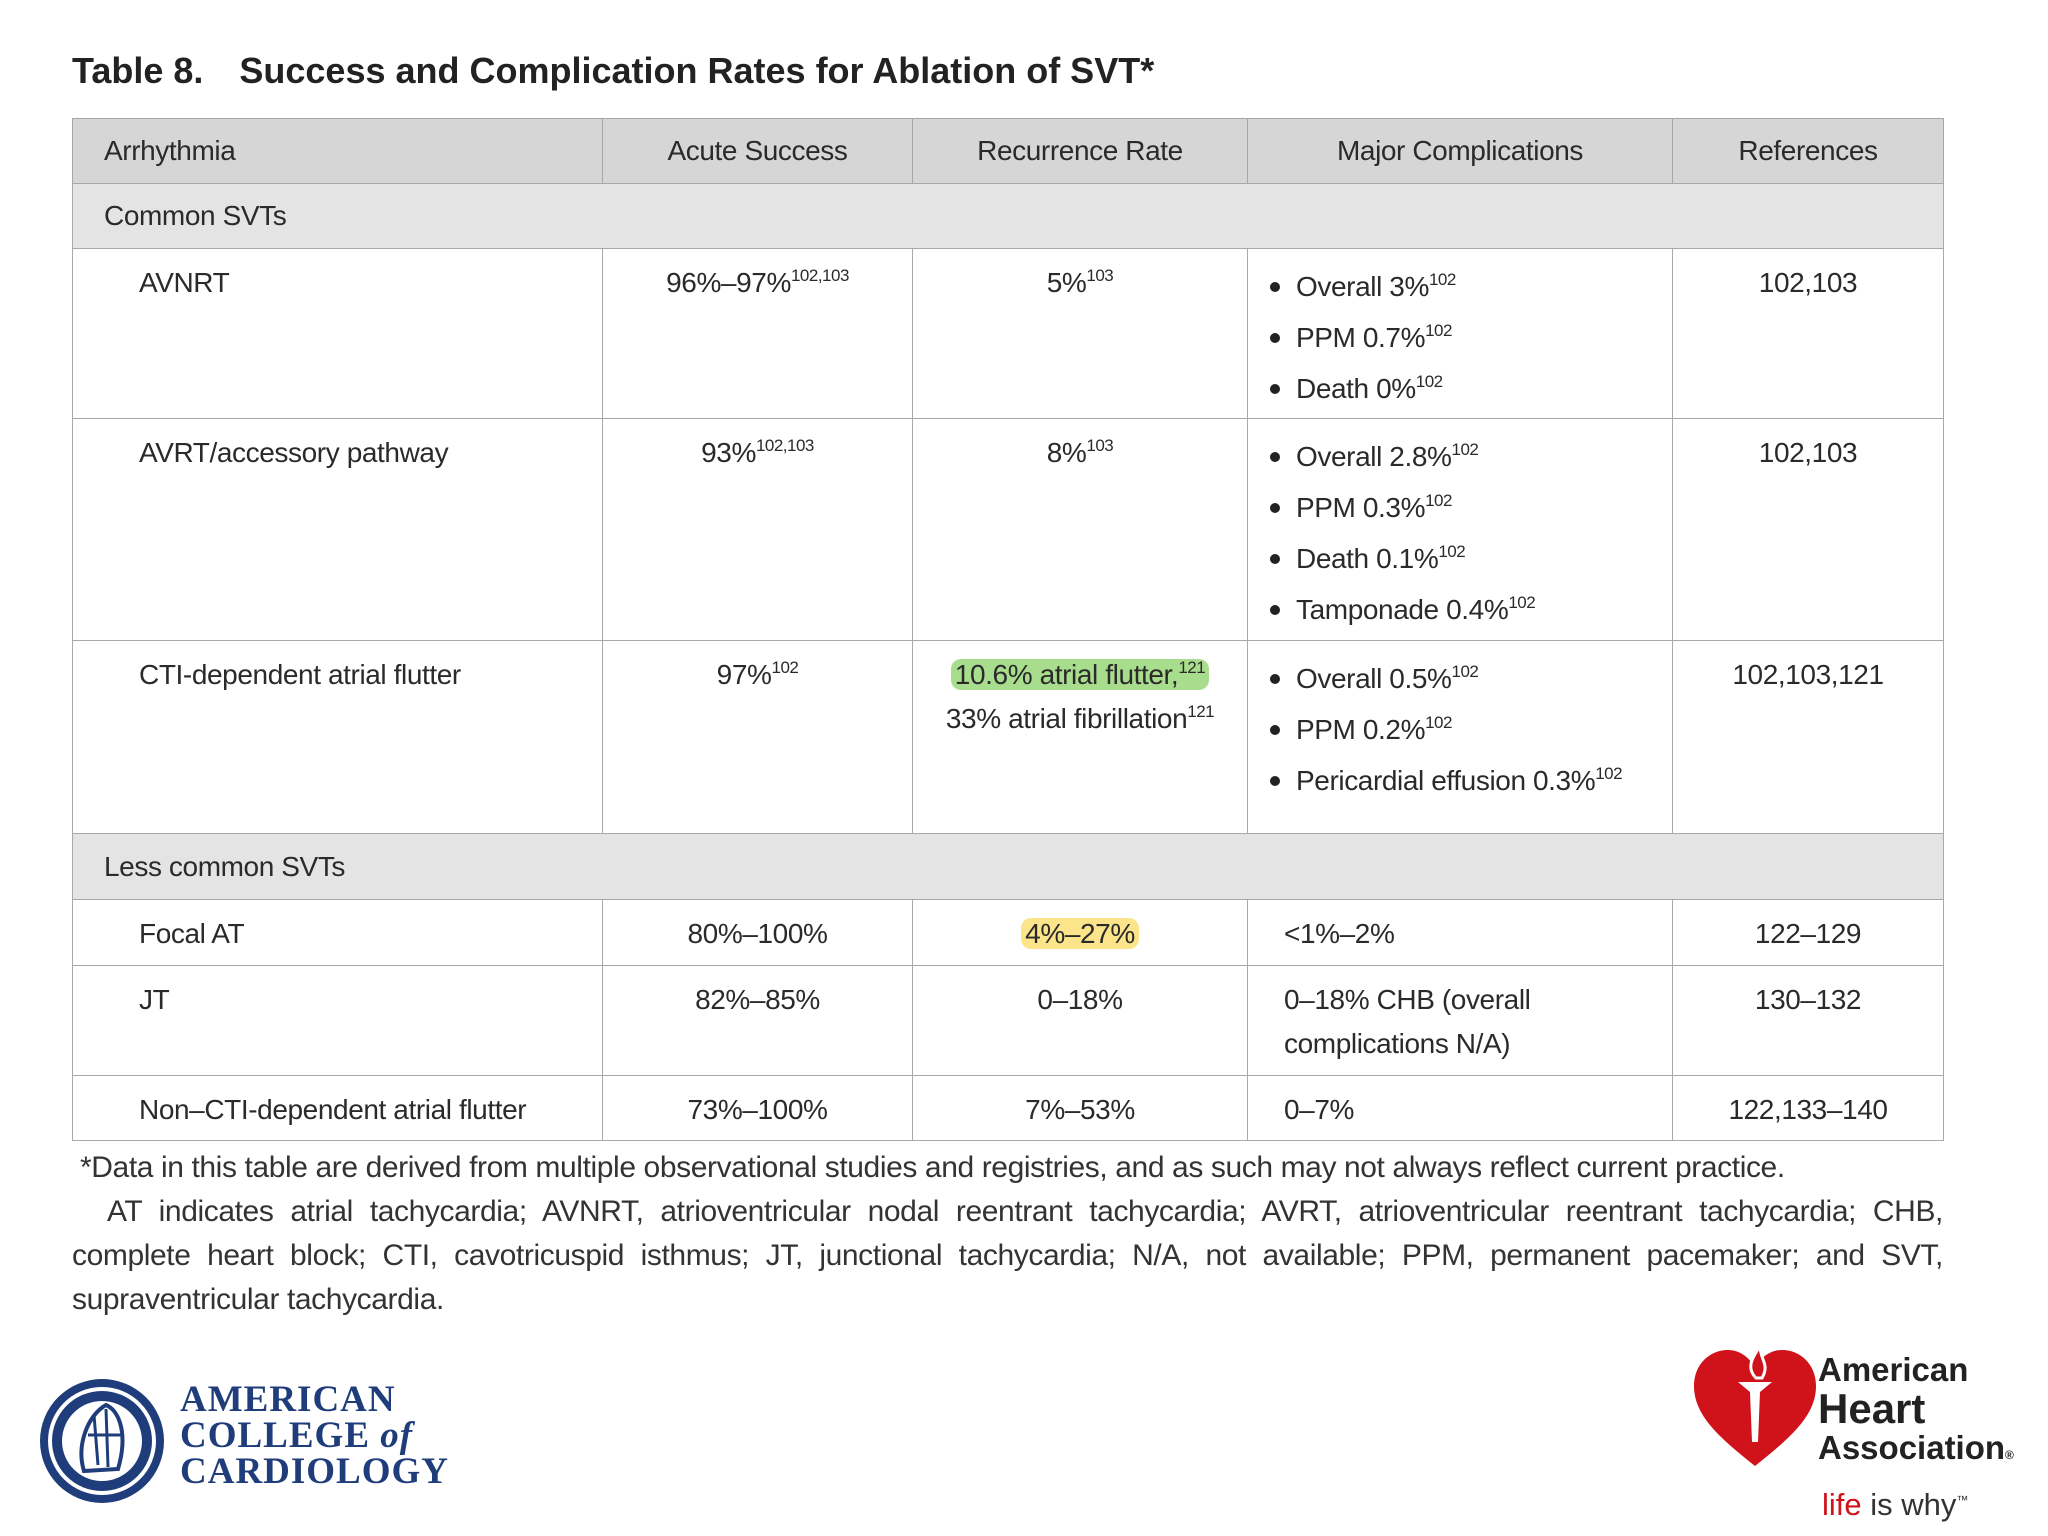 The width and height of the screenshot is (2048, 1536). What do you see at coordinates (337, 529) in the screenshot?
I see `arrhythmia-cell: AVRT/accessory pathway` at bounding box center [337, 529].